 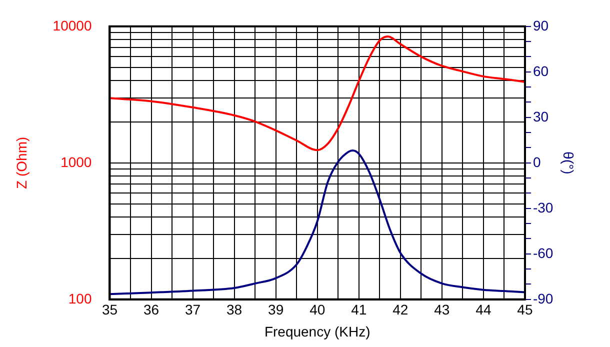 I want to click on x-tick-label: 36, so click(x=151, y=310).